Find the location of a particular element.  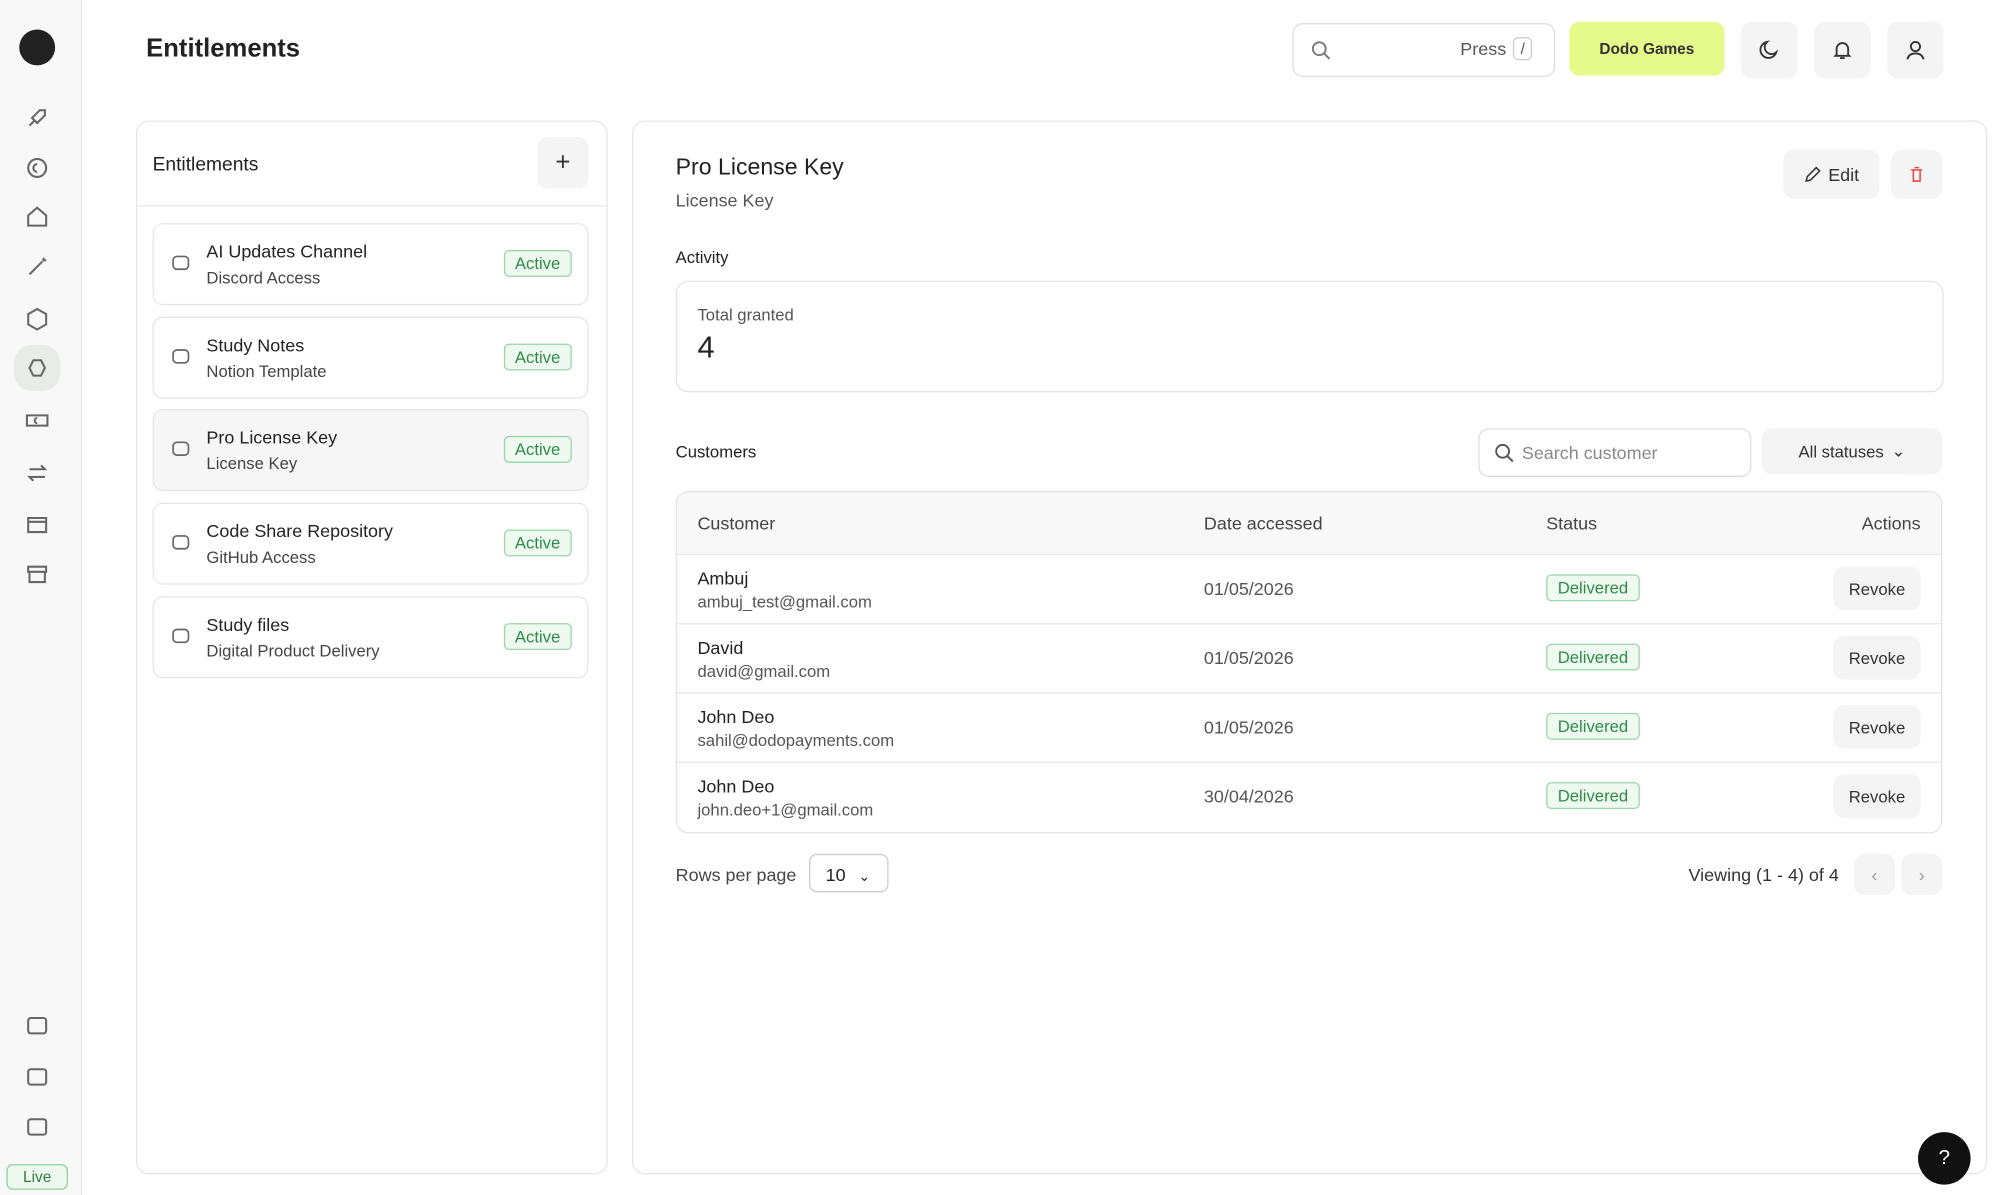

item-name: AI Updates Channel is located at coordinates (287, 251).